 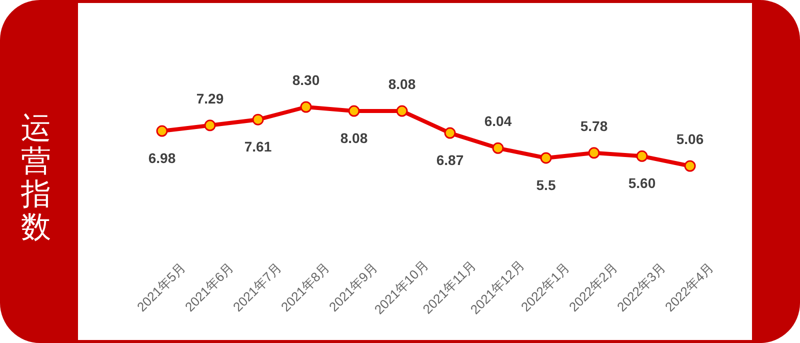 I want to click on data-label: 6.87, so click(x=450, y=160).